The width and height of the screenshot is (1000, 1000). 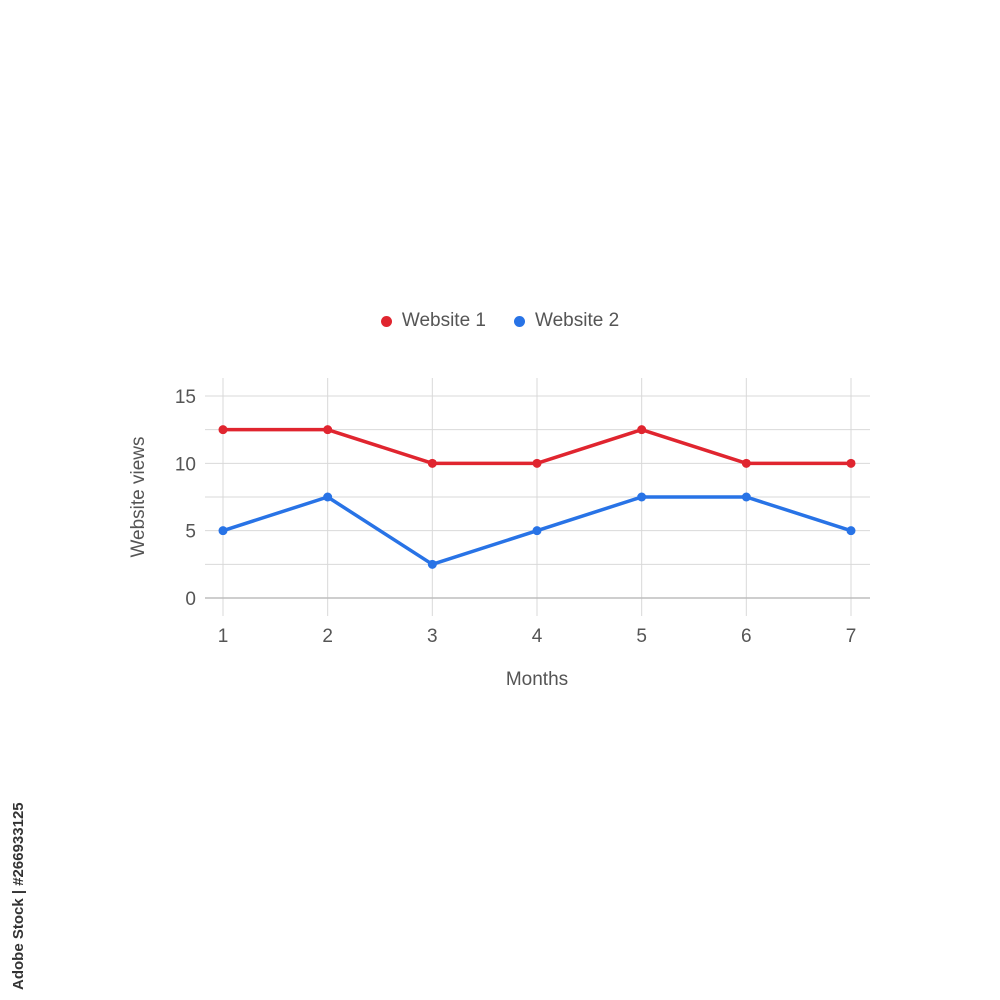 What do you see at coordinates (537, 636) in the screenshot?
I see `x-tick-label: 4` at bounding box center [537, 636].